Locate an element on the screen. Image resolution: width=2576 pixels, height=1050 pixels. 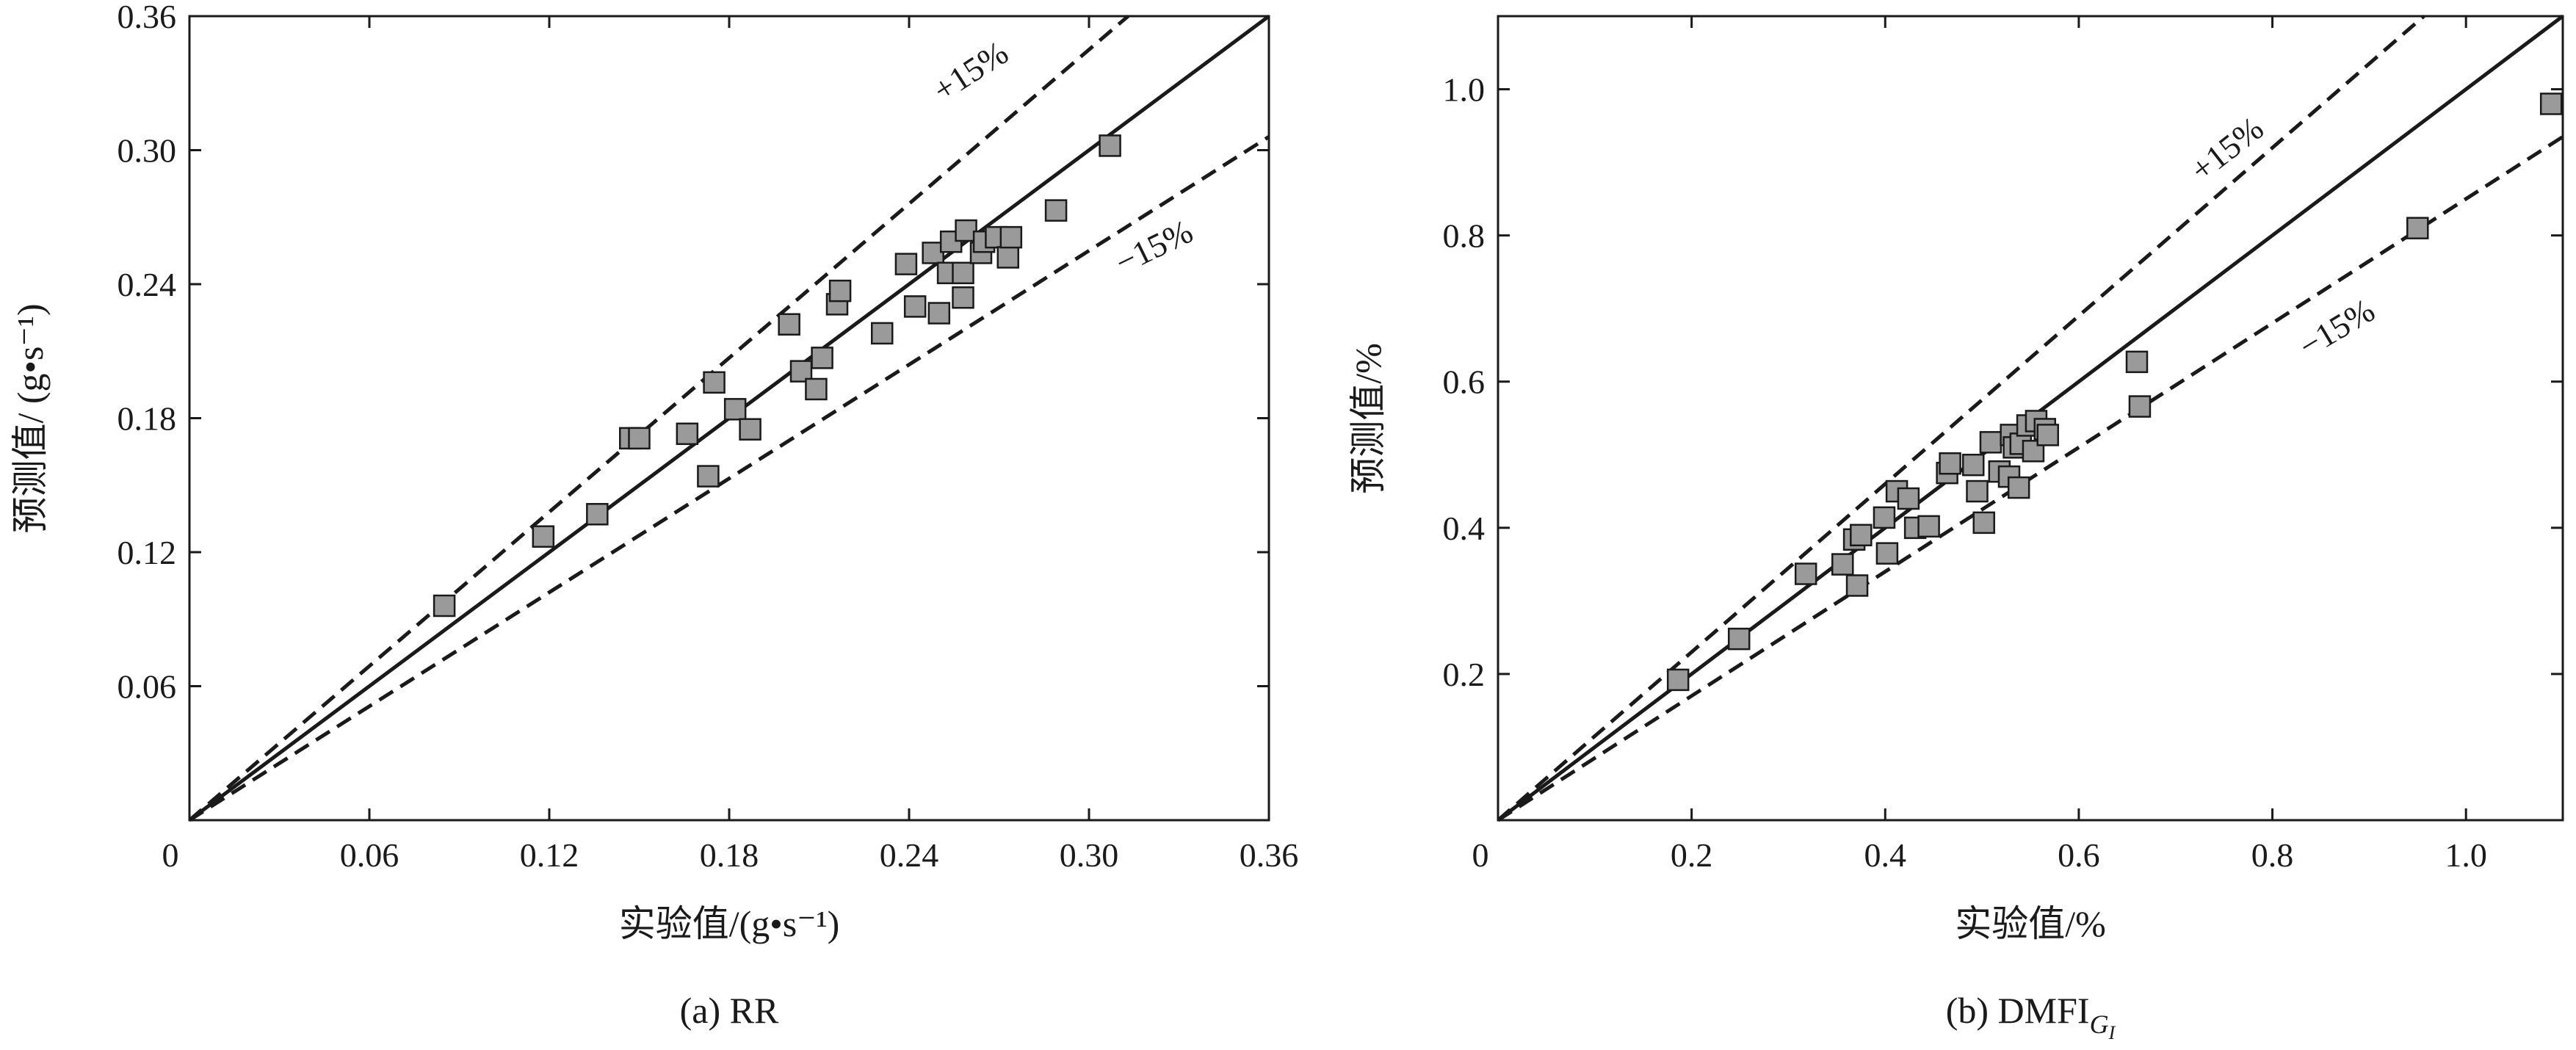
x-tick-label: 0.2 is located at coordinates (1692, 855).